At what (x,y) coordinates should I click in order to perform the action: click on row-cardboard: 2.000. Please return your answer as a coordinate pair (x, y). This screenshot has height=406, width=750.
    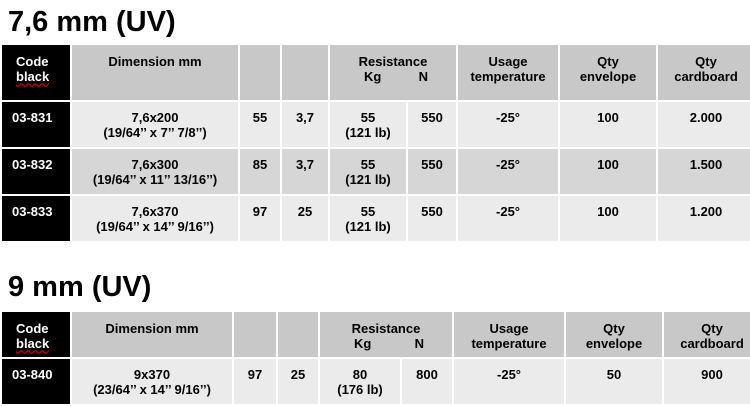
    Looking at the image, I should click on (704, 124).